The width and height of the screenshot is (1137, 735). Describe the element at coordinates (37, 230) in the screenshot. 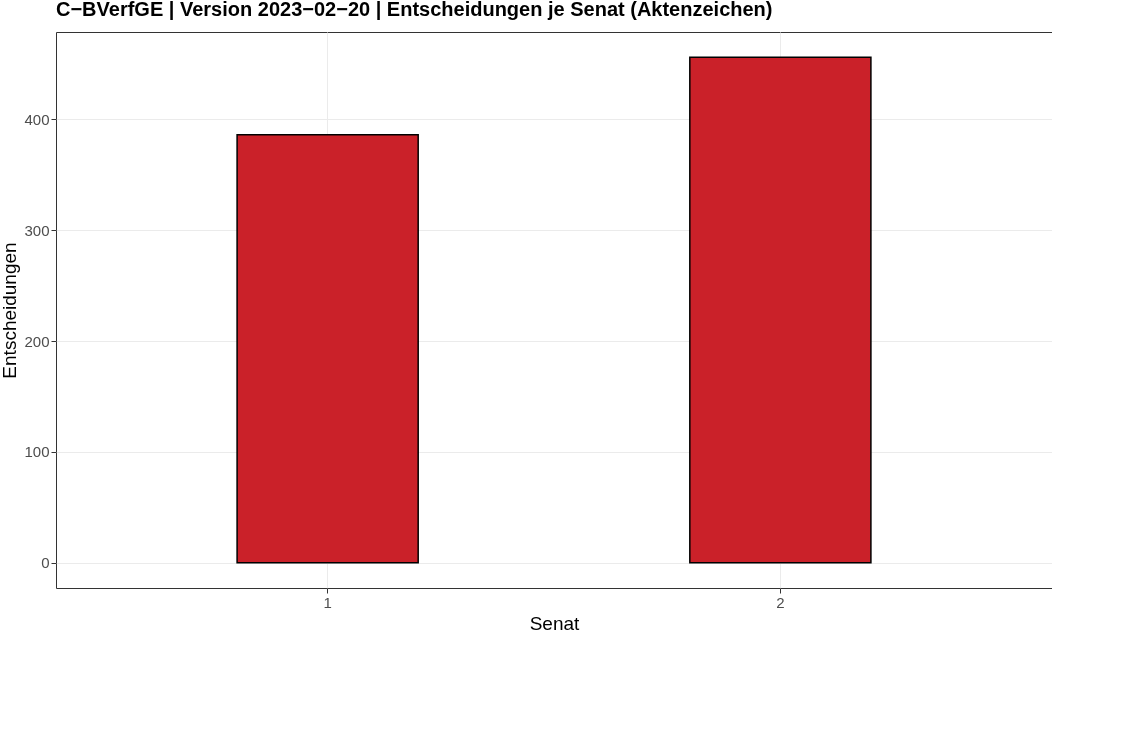

I see `y-tick-label: 300` at that location.